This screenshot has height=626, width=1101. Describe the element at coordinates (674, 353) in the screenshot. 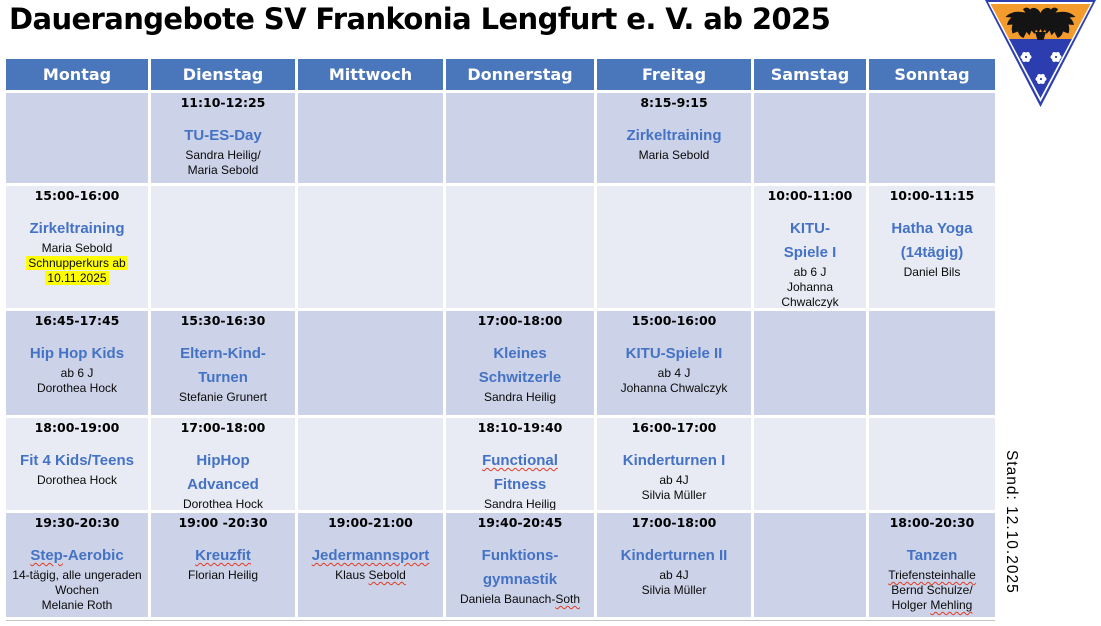

I see `activity-name: KITU-Spiele II` at that location.